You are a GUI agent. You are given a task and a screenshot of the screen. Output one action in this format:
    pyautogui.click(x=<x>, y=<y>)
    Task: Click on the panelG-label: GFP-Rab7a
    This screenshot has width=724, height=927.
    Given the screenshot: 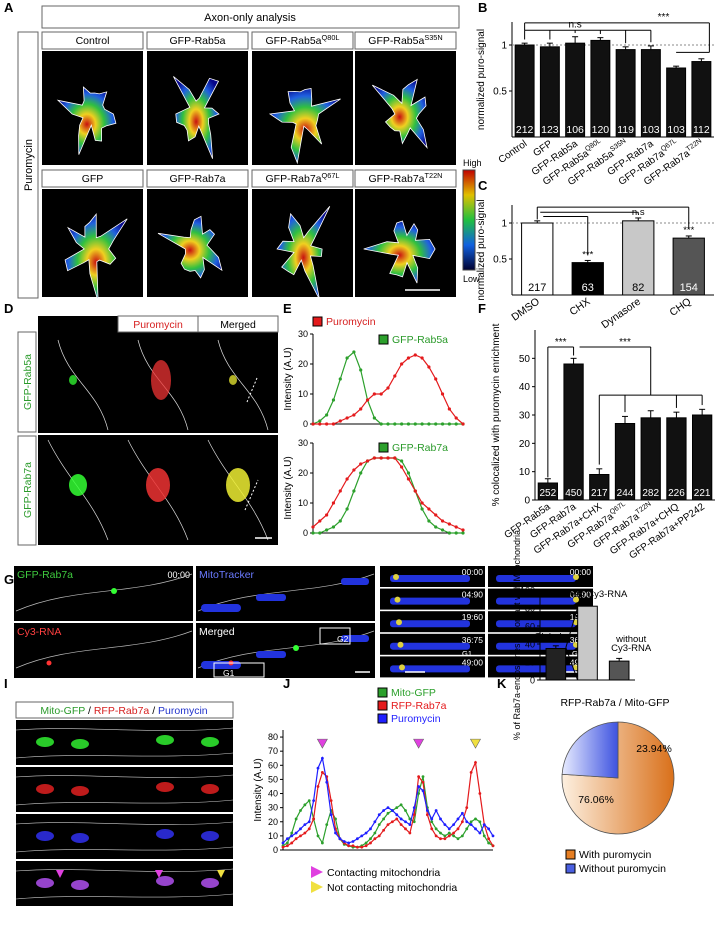 What is the action you would take?
    pyautogui.click(x=45, y=575)
    